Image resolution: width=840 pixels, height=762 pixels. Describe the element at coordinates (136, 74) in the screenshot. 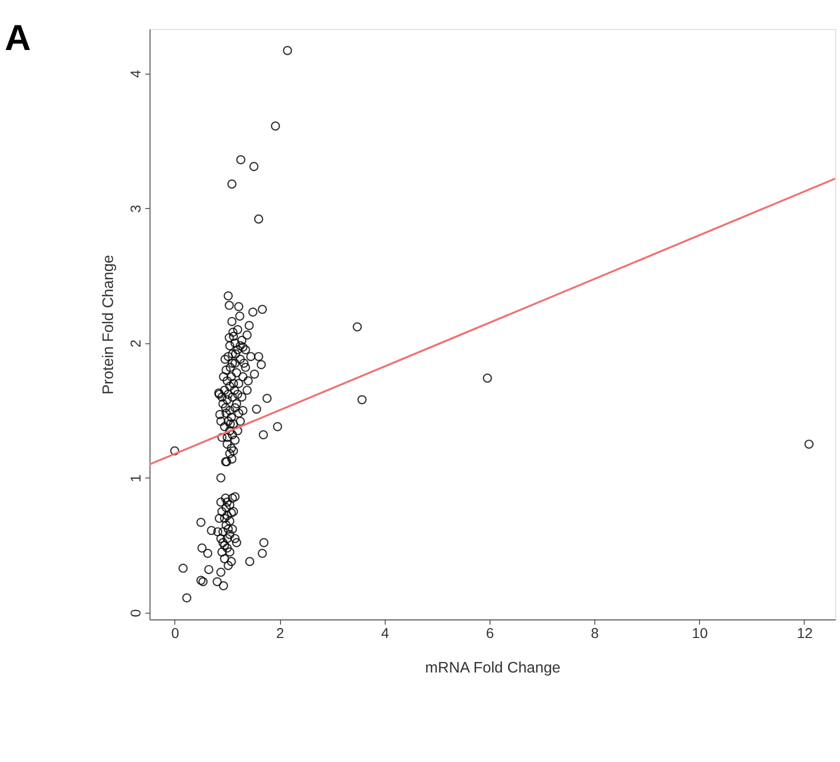

I see `y-tick-label: 4` at that location.